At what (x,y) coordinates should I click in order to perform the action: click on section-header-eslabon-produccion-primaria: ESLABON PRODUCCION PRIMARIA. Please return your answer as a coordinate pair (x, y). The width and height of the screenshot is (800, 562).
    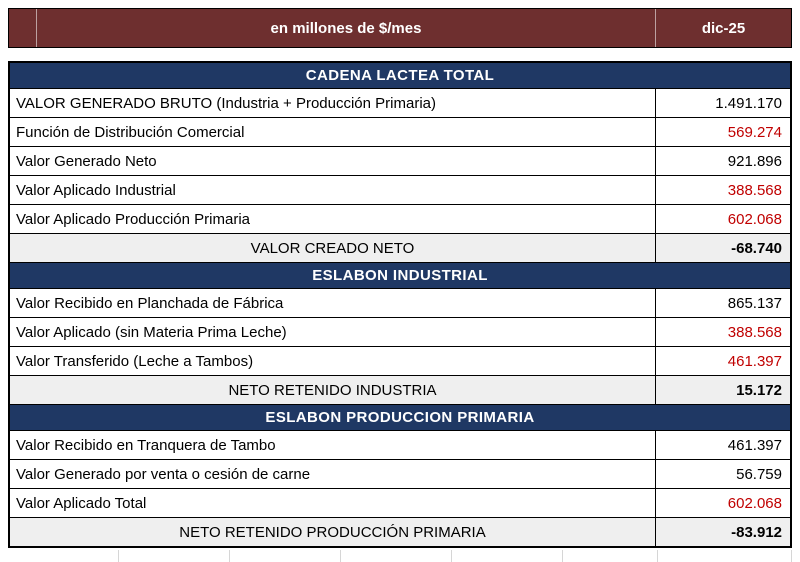
    Looking at the image, I should click on (400, 417).